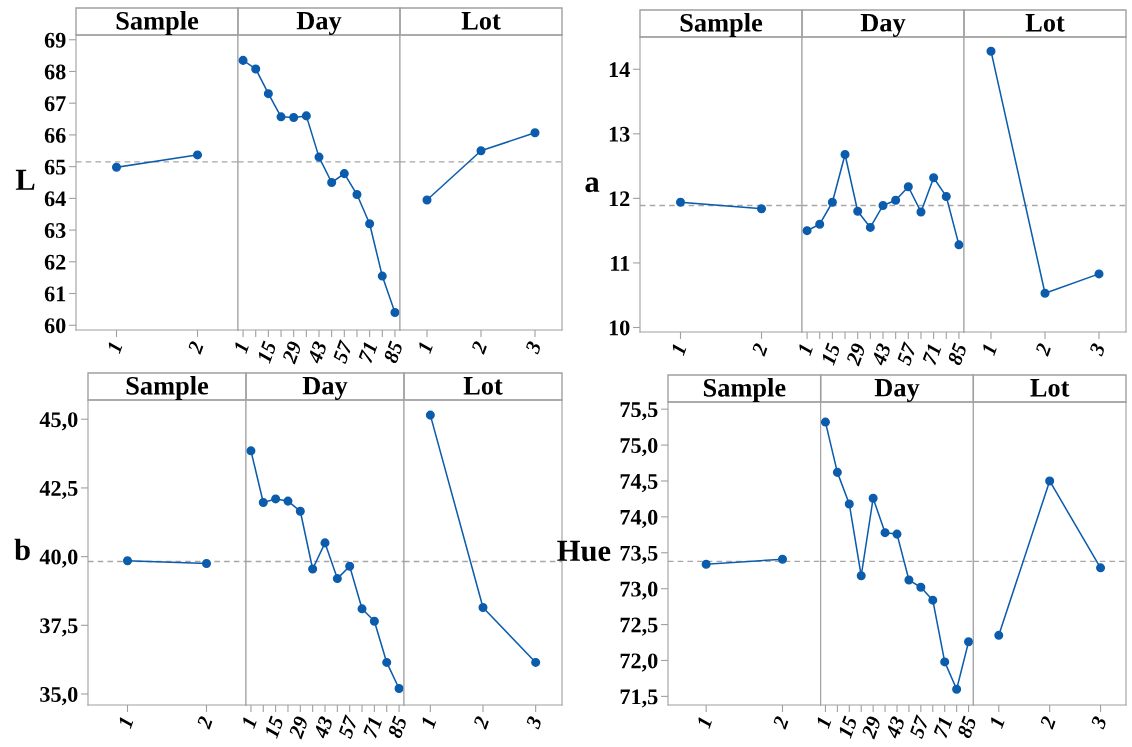 The image size is (1132, 747). What do you see at coordinates (55, 135) in the screenshot?
I see `y-tick-label: 66` at bounding box center [55, 135].